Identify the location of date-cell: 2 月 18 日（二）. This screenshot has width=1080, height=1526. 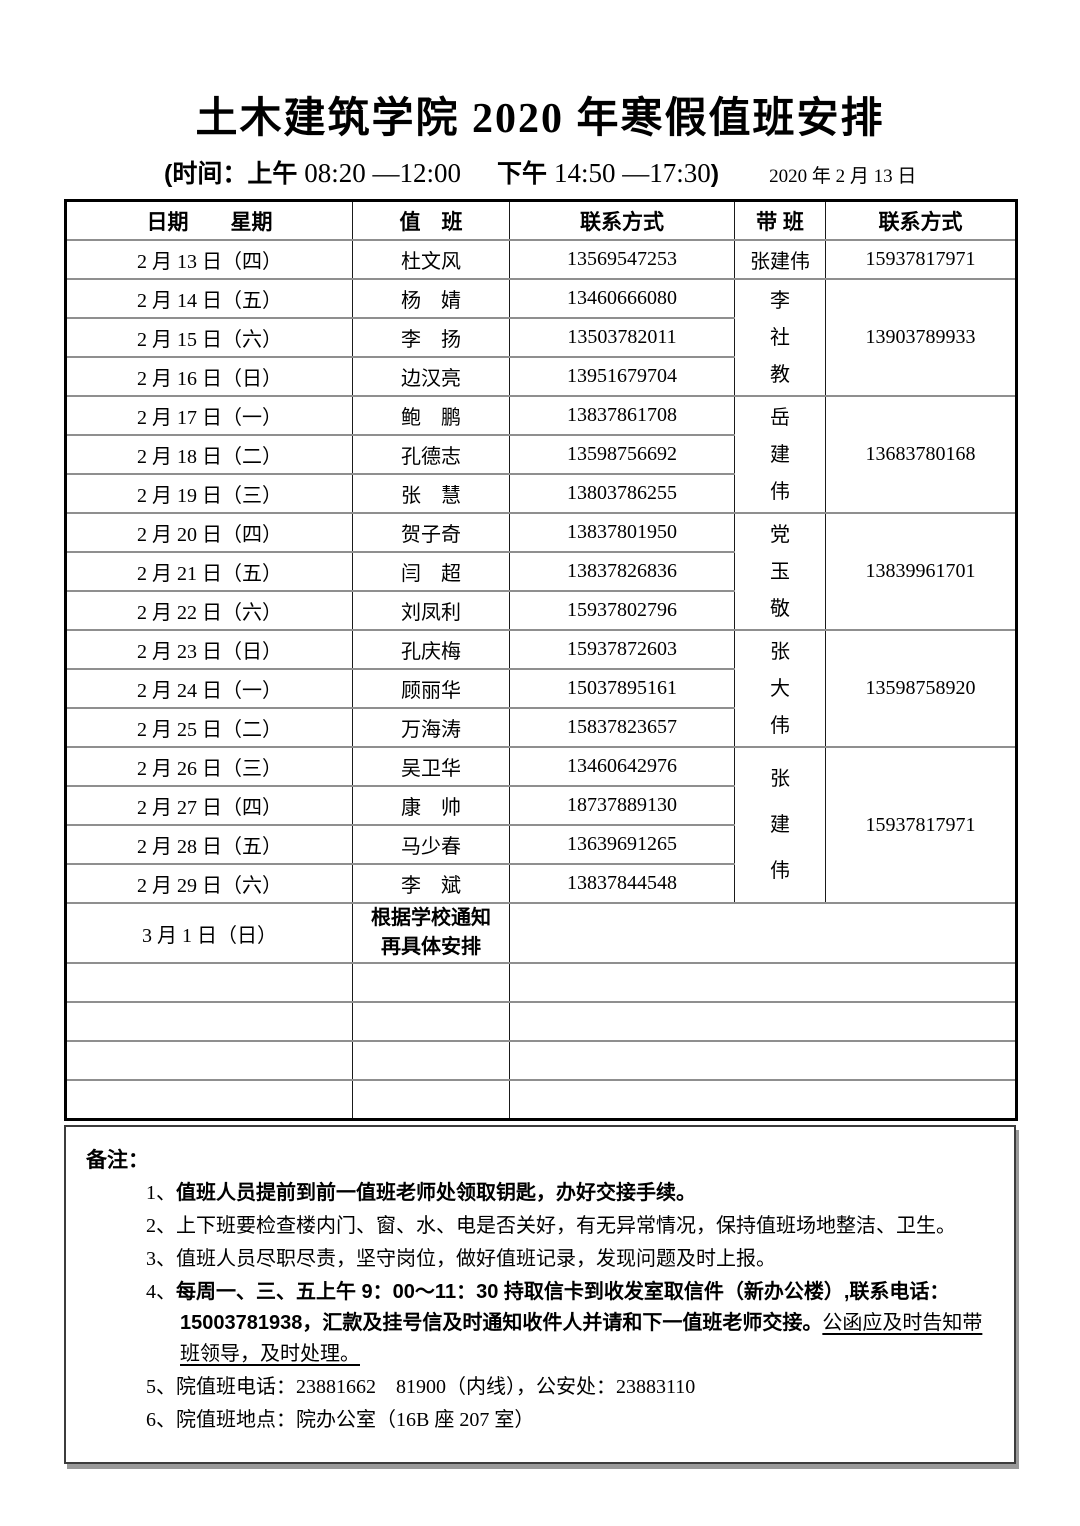
(209, 455).